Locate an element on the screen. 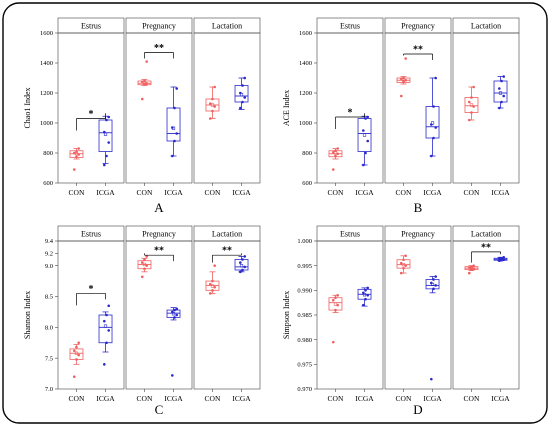  panel-letter: C is located at coordinates (159, 409).